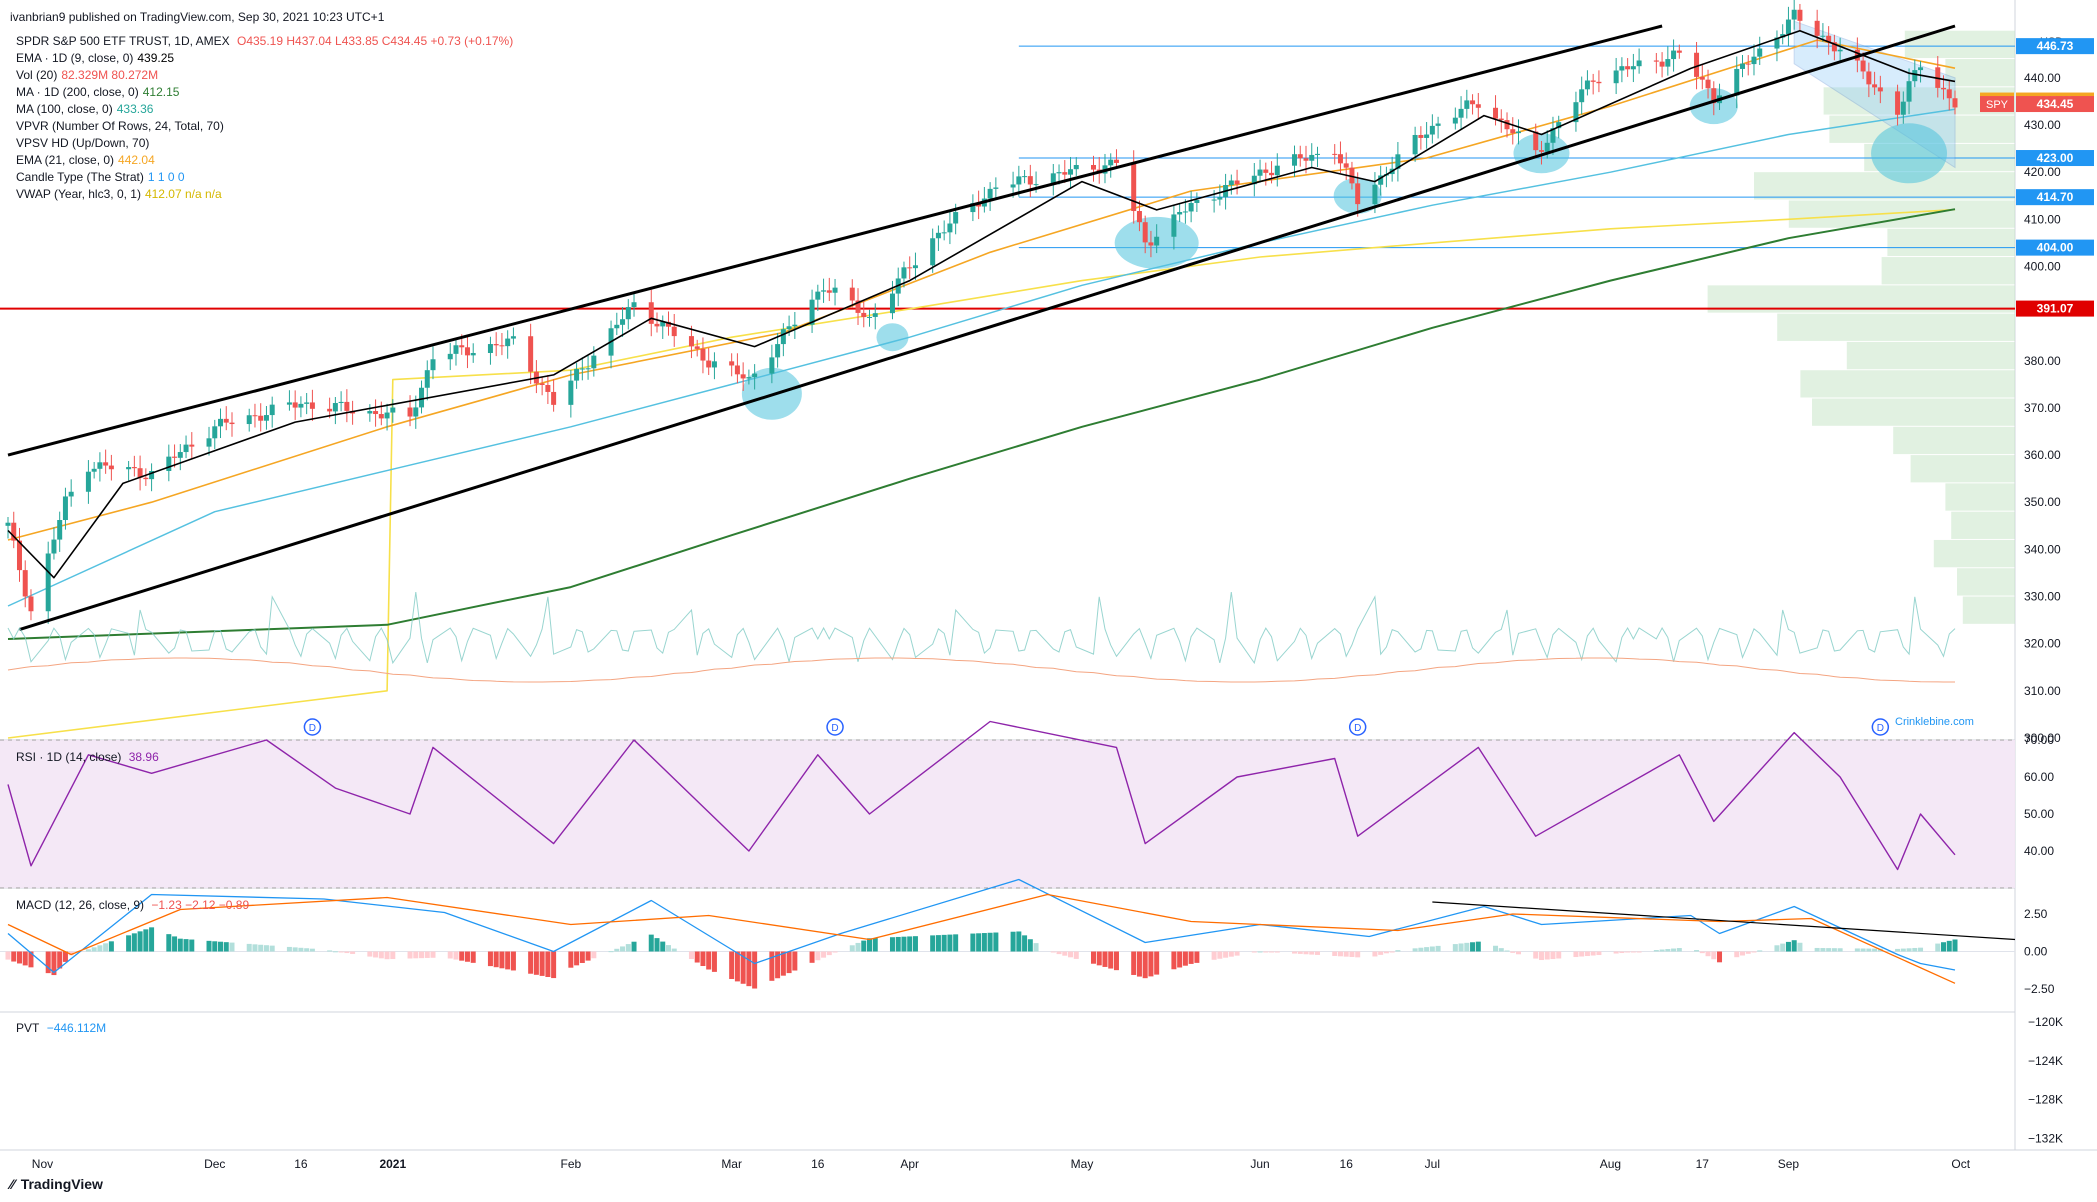  I want to click on price-badge-text: 414.70, so click(2055, 197).